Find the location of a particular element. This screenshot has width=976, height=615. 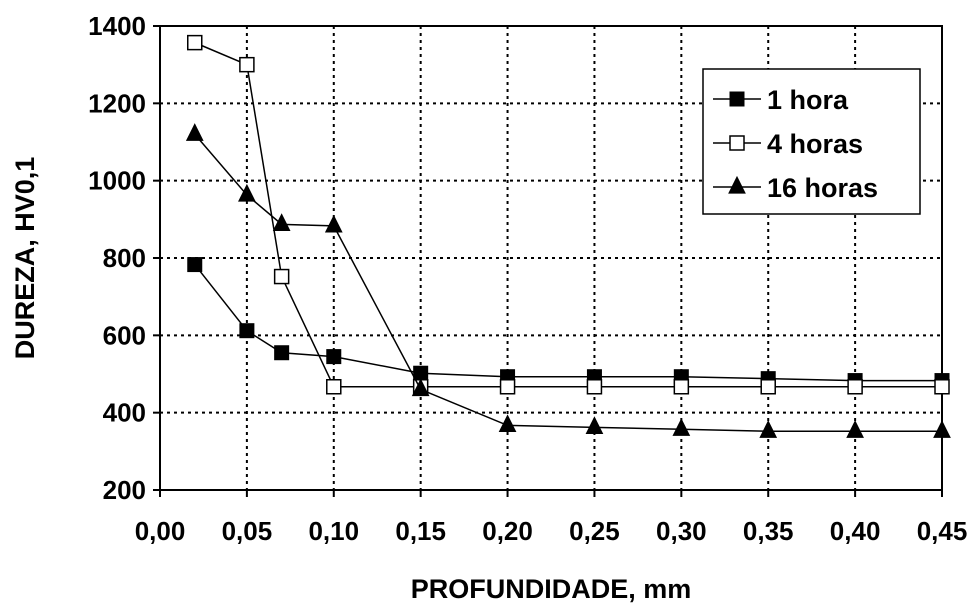

x-tick-labels: 0,00 0,05 0,10 0,15 0,20 0,25 0,30 0,35 0,40 0,45 is located at coordinates (551, 518).